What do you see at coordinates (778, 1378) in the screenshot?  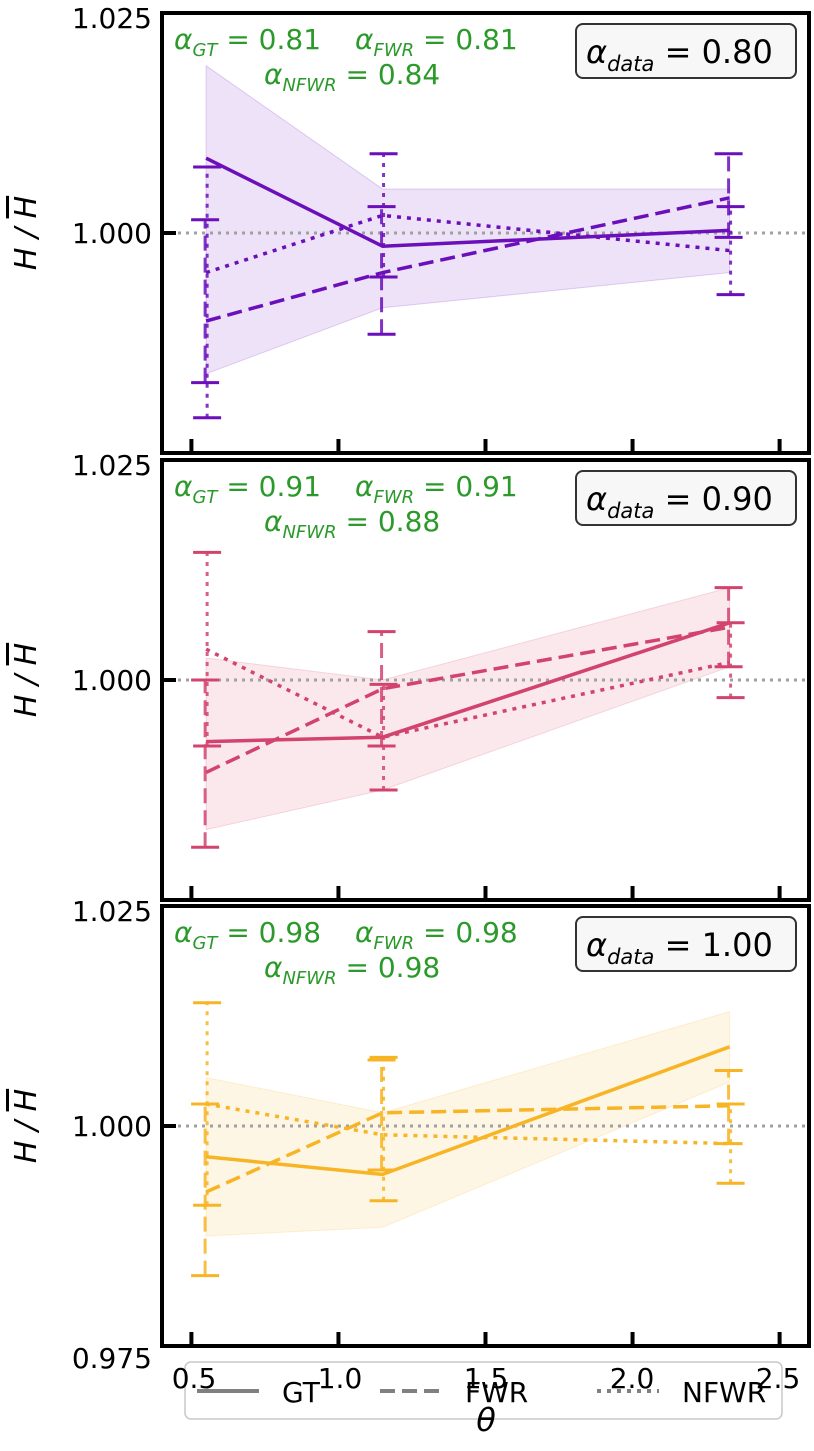 I see `x-tick-label: 2.5` at bounding box center [778, 1378].